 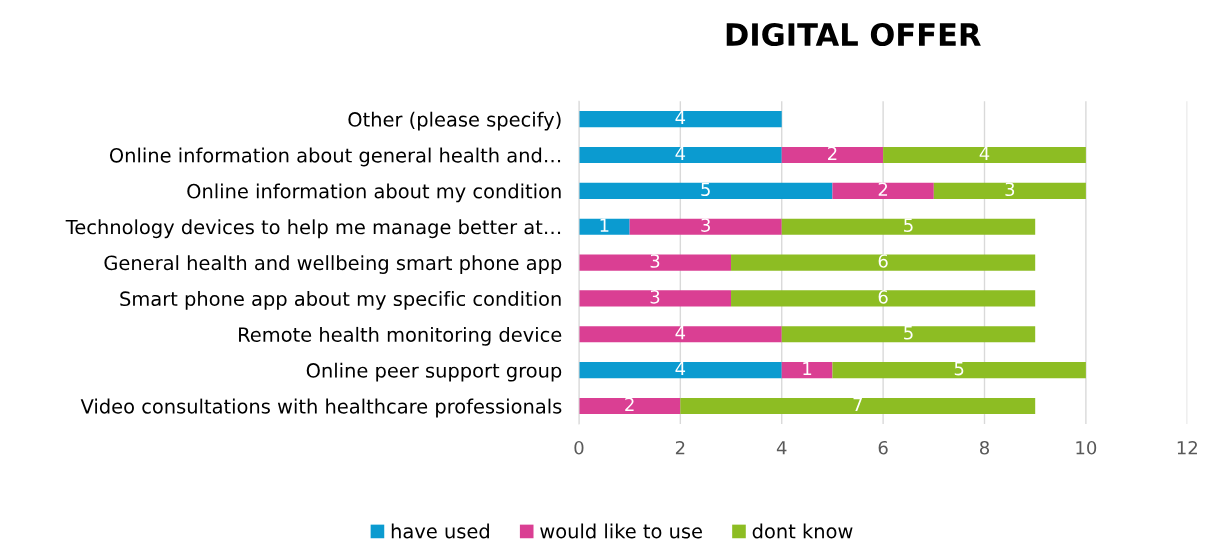 I want to click on y-tick-label: Remote health monitoring device, so click(x=400, y=336).